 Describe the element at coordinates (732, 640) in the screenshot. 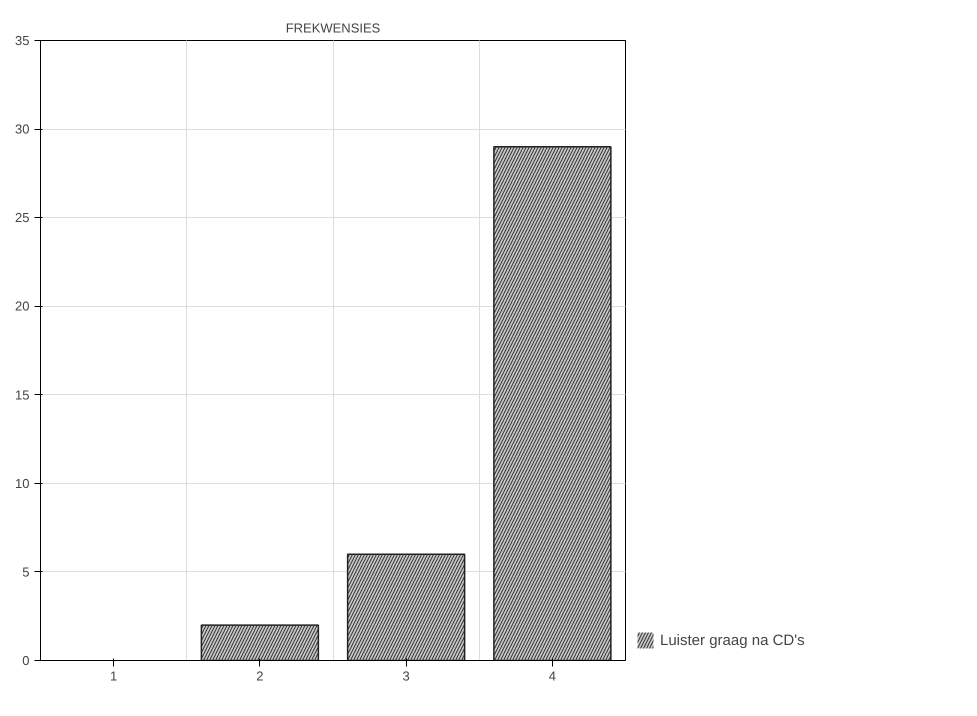

I see `legend-label: Luister graag na CD's` at that location.